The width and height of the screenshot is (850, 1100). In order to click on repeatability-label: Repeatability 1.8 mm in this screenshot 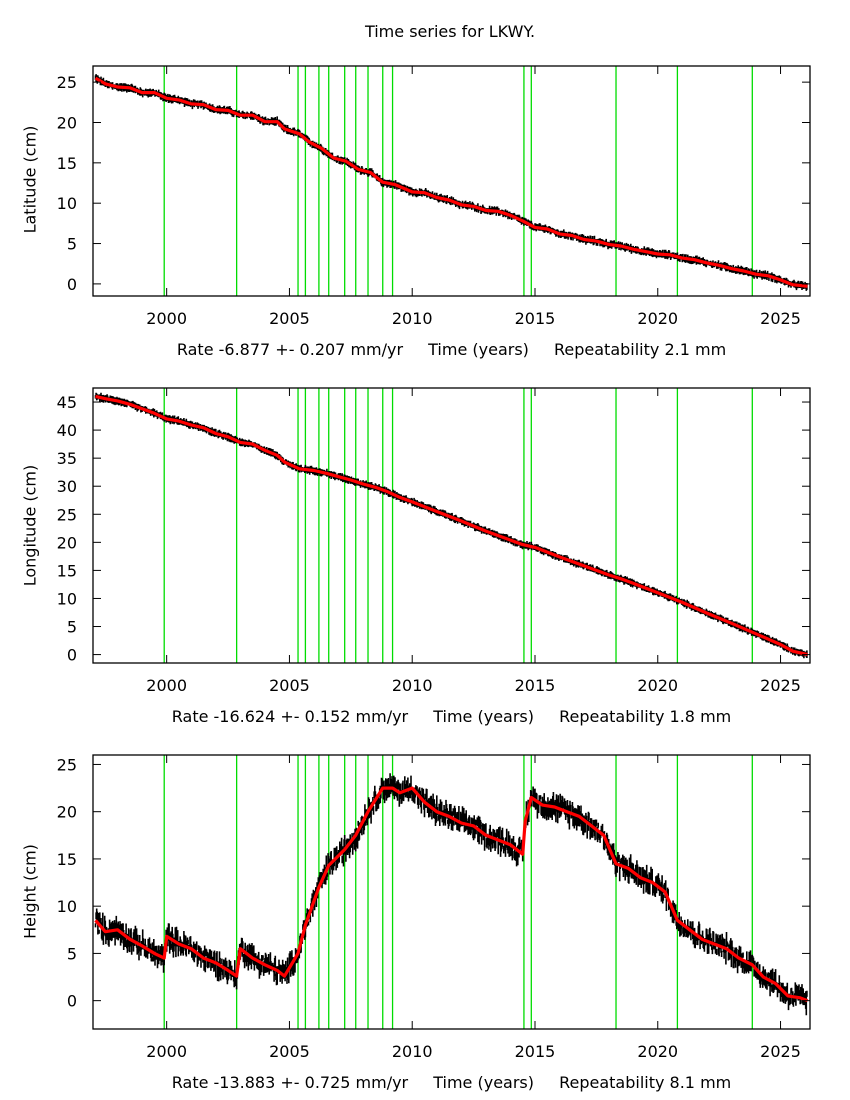, I will do `click(645, 716)`.